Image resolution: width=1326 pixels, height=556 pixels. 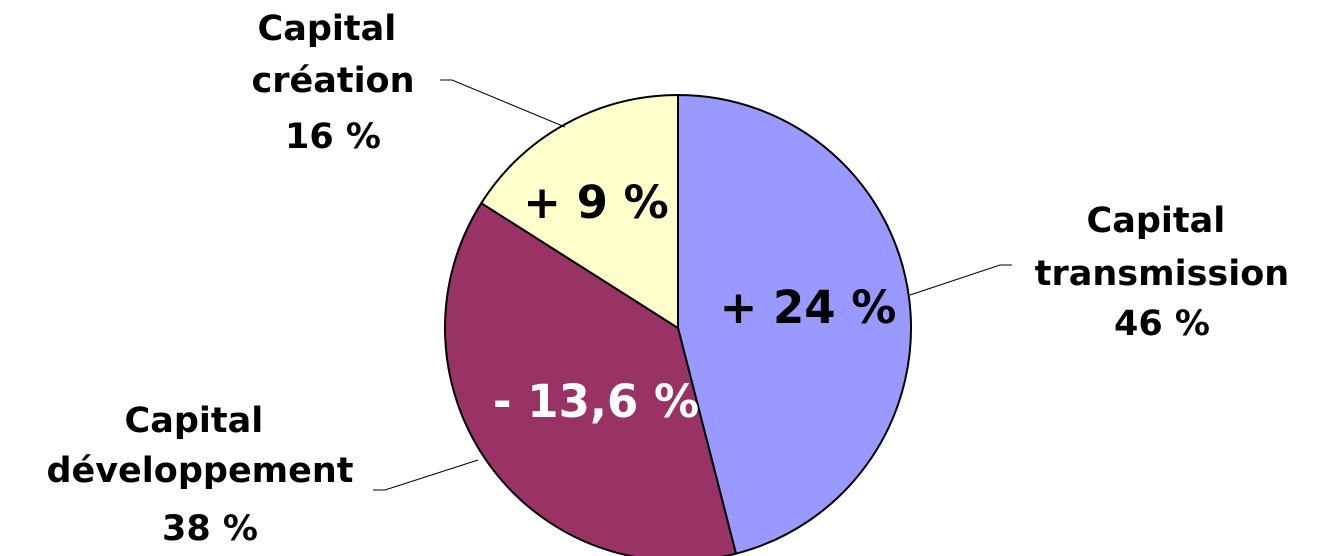 I want to click on pie-slice-transmission, so click(x=794, y=324).